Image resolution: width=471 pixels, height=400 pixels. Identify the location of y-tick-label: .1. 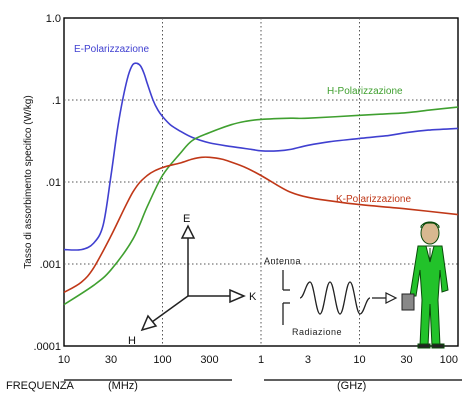
(56, 101).